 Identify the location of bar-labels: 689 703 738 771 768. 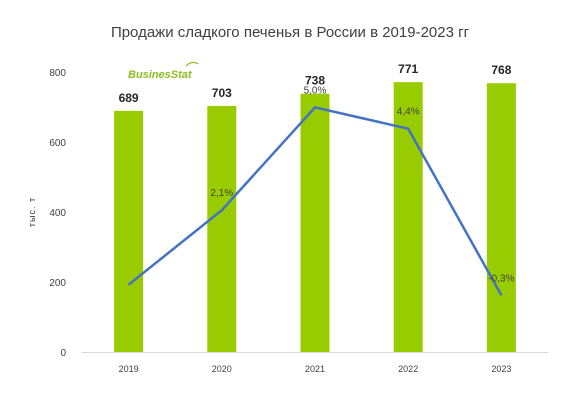
(315, 83).